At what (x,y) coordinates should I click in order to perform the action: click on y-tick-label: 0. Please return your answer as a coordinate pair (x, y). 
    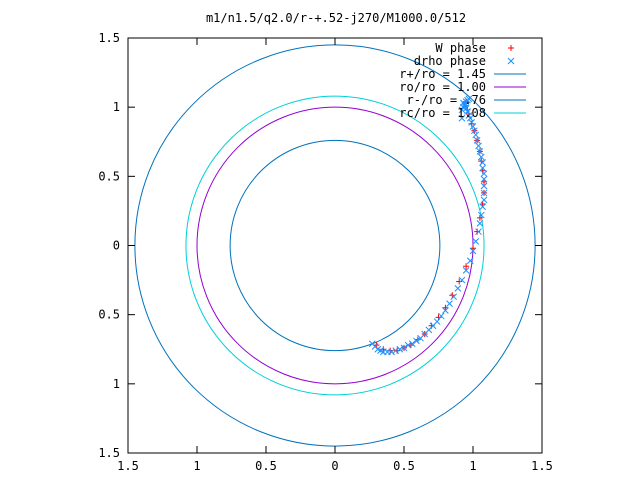
    Looking at the image, I should click on (116, 246).